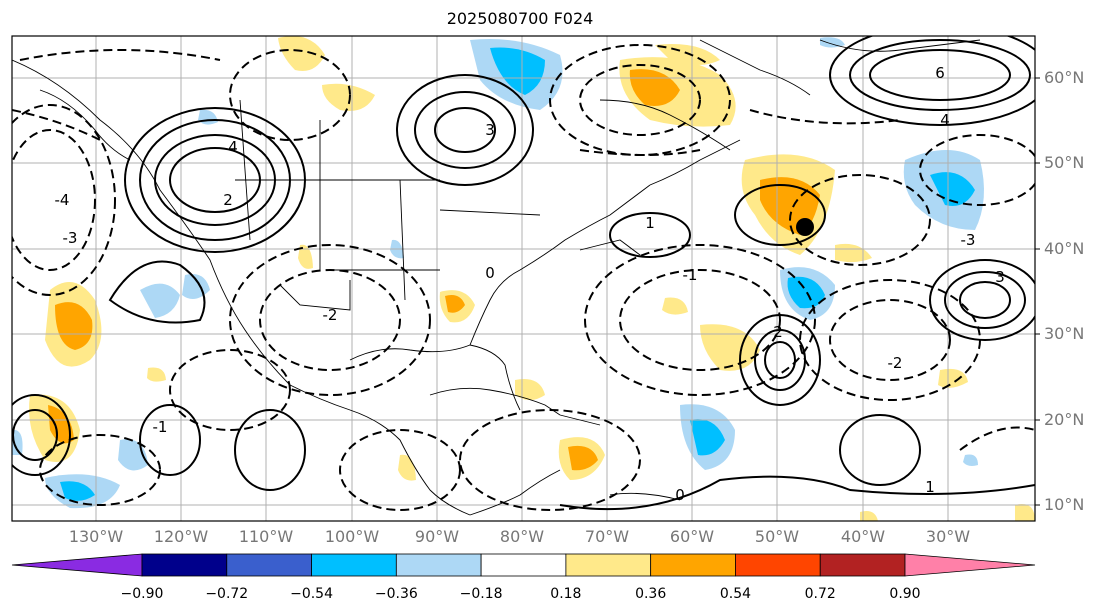 This screenshot has width=1105, height=615. I want to click on colorbar, so click(523, 565).